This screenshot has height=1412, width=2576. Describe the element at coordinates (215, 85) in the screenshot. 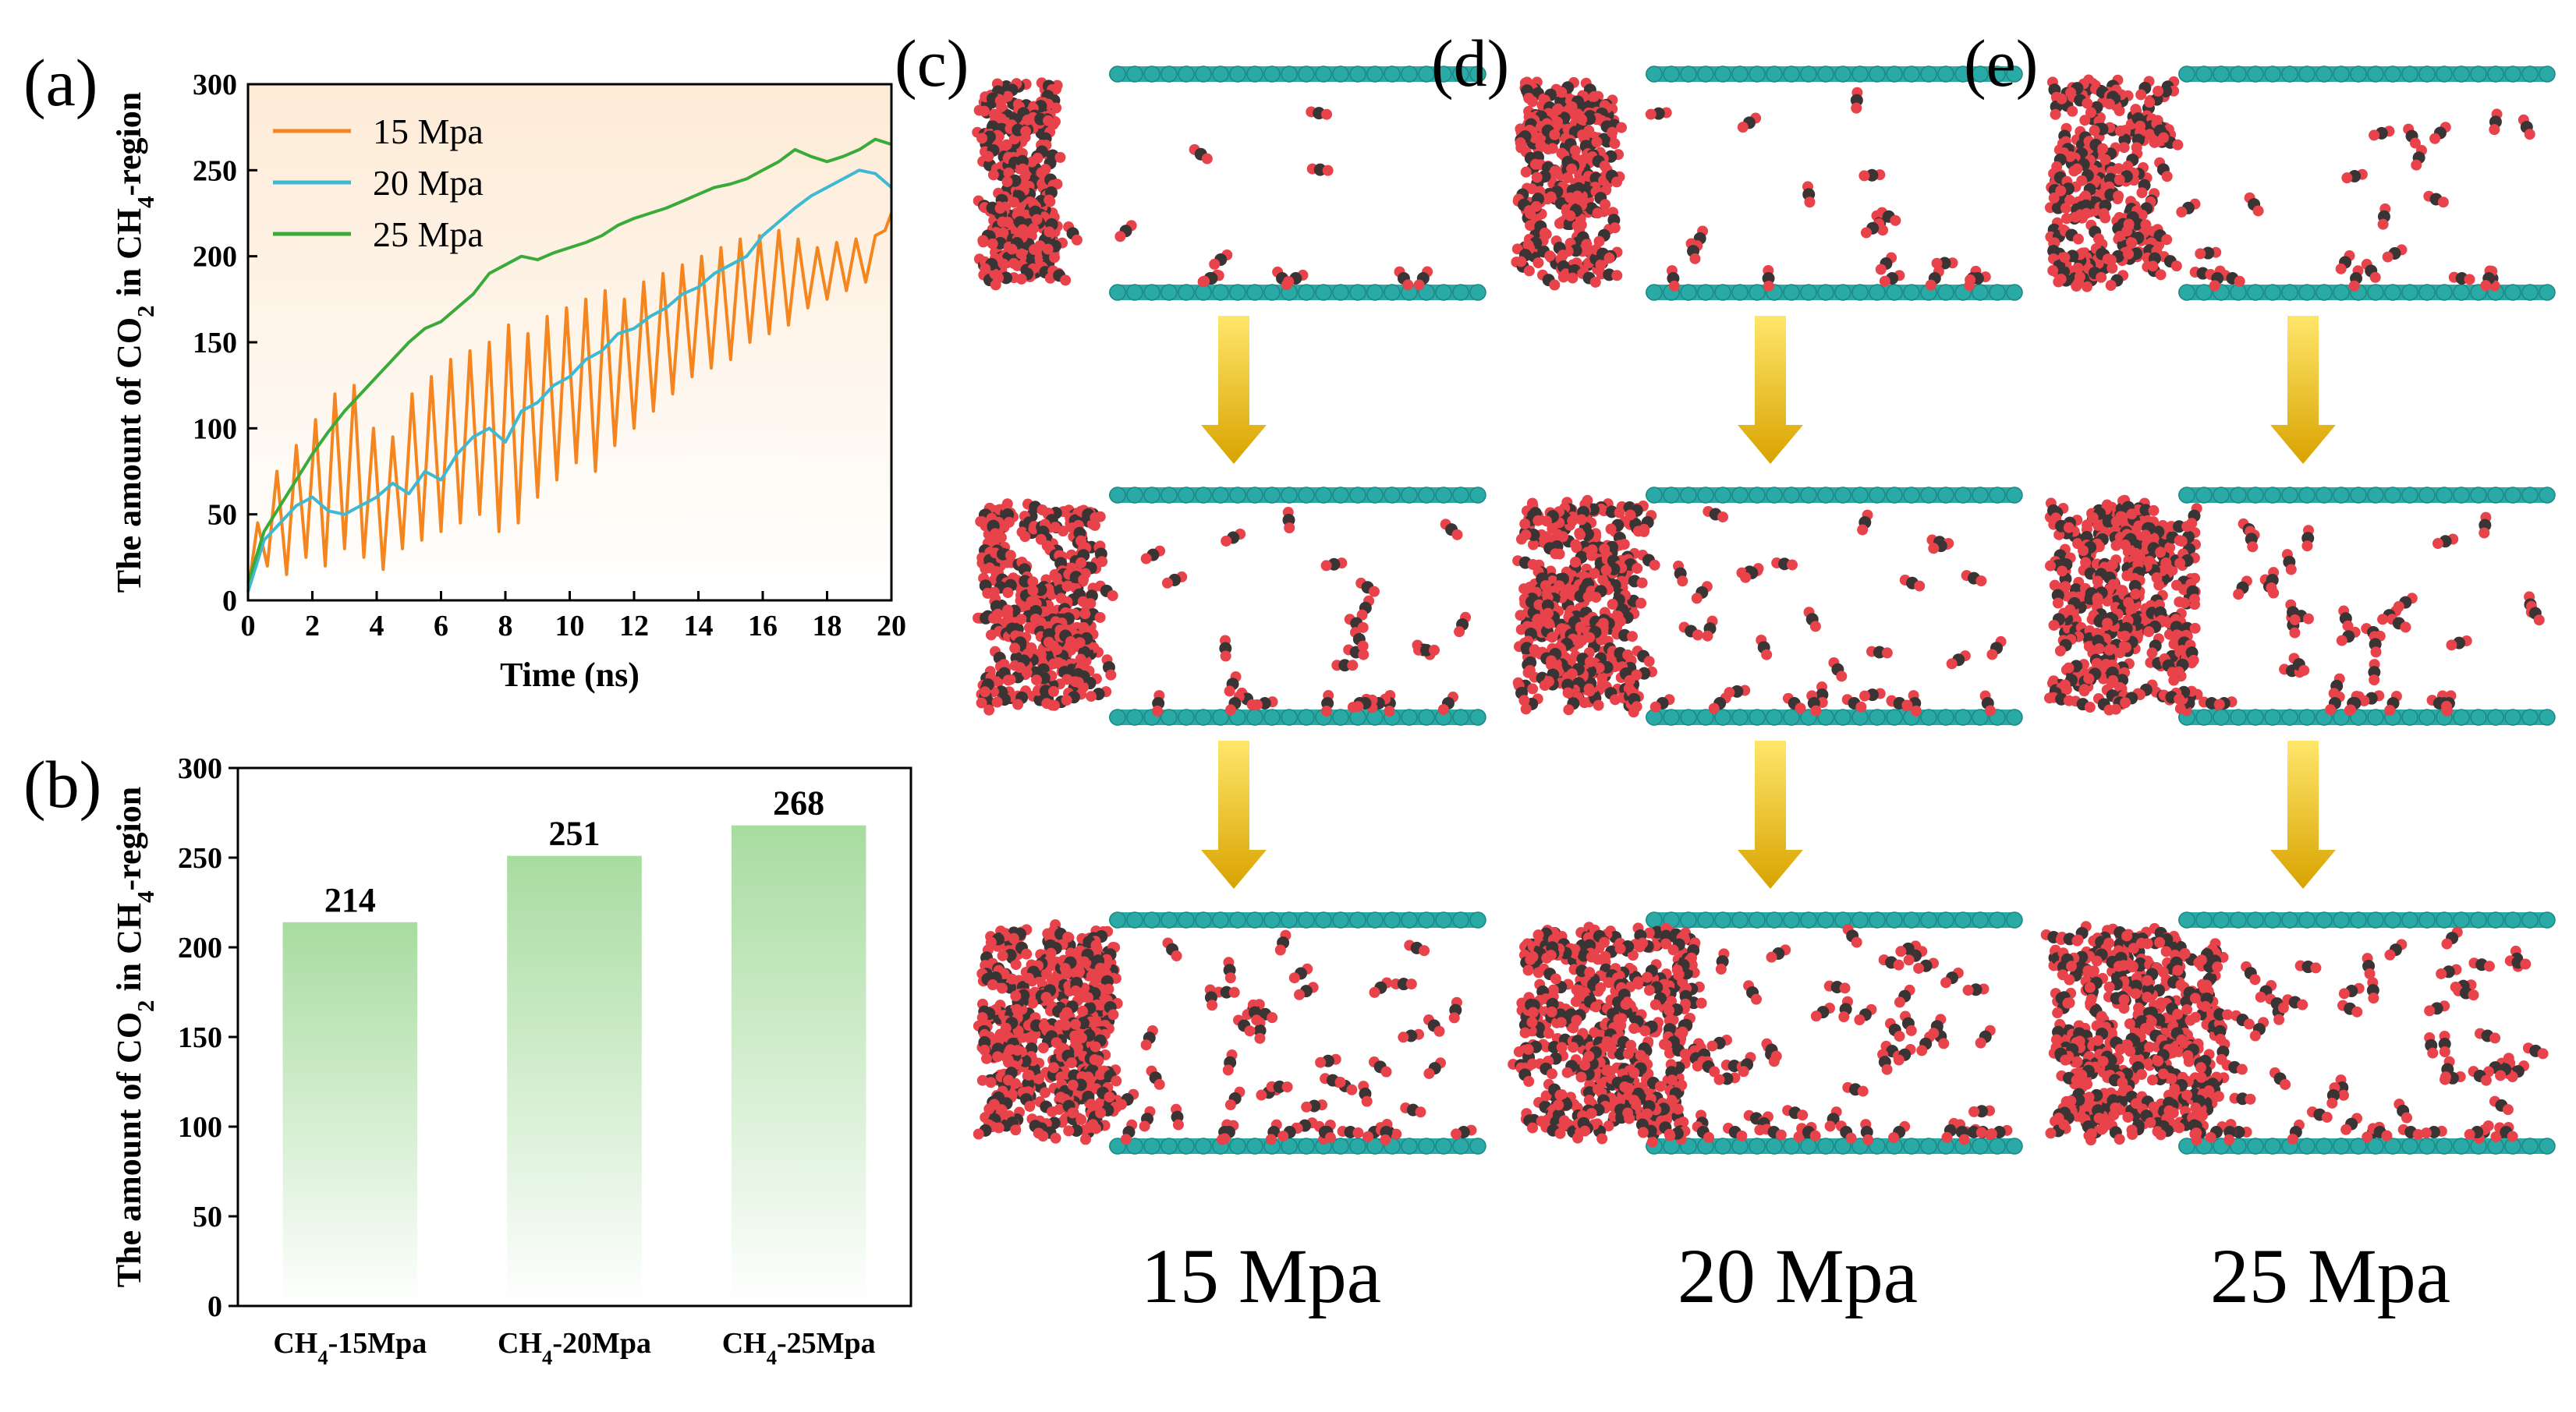

I see `y-tick-label: 300` at that location.